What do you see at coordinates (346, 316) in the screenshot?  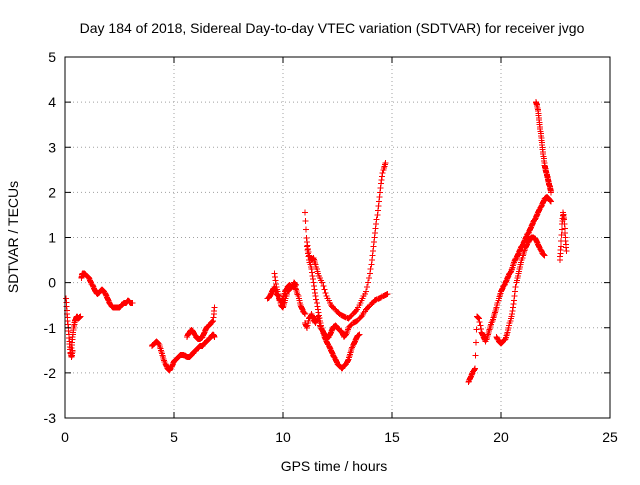 I see `series-arc-5b` at bounding box center [346, 316].